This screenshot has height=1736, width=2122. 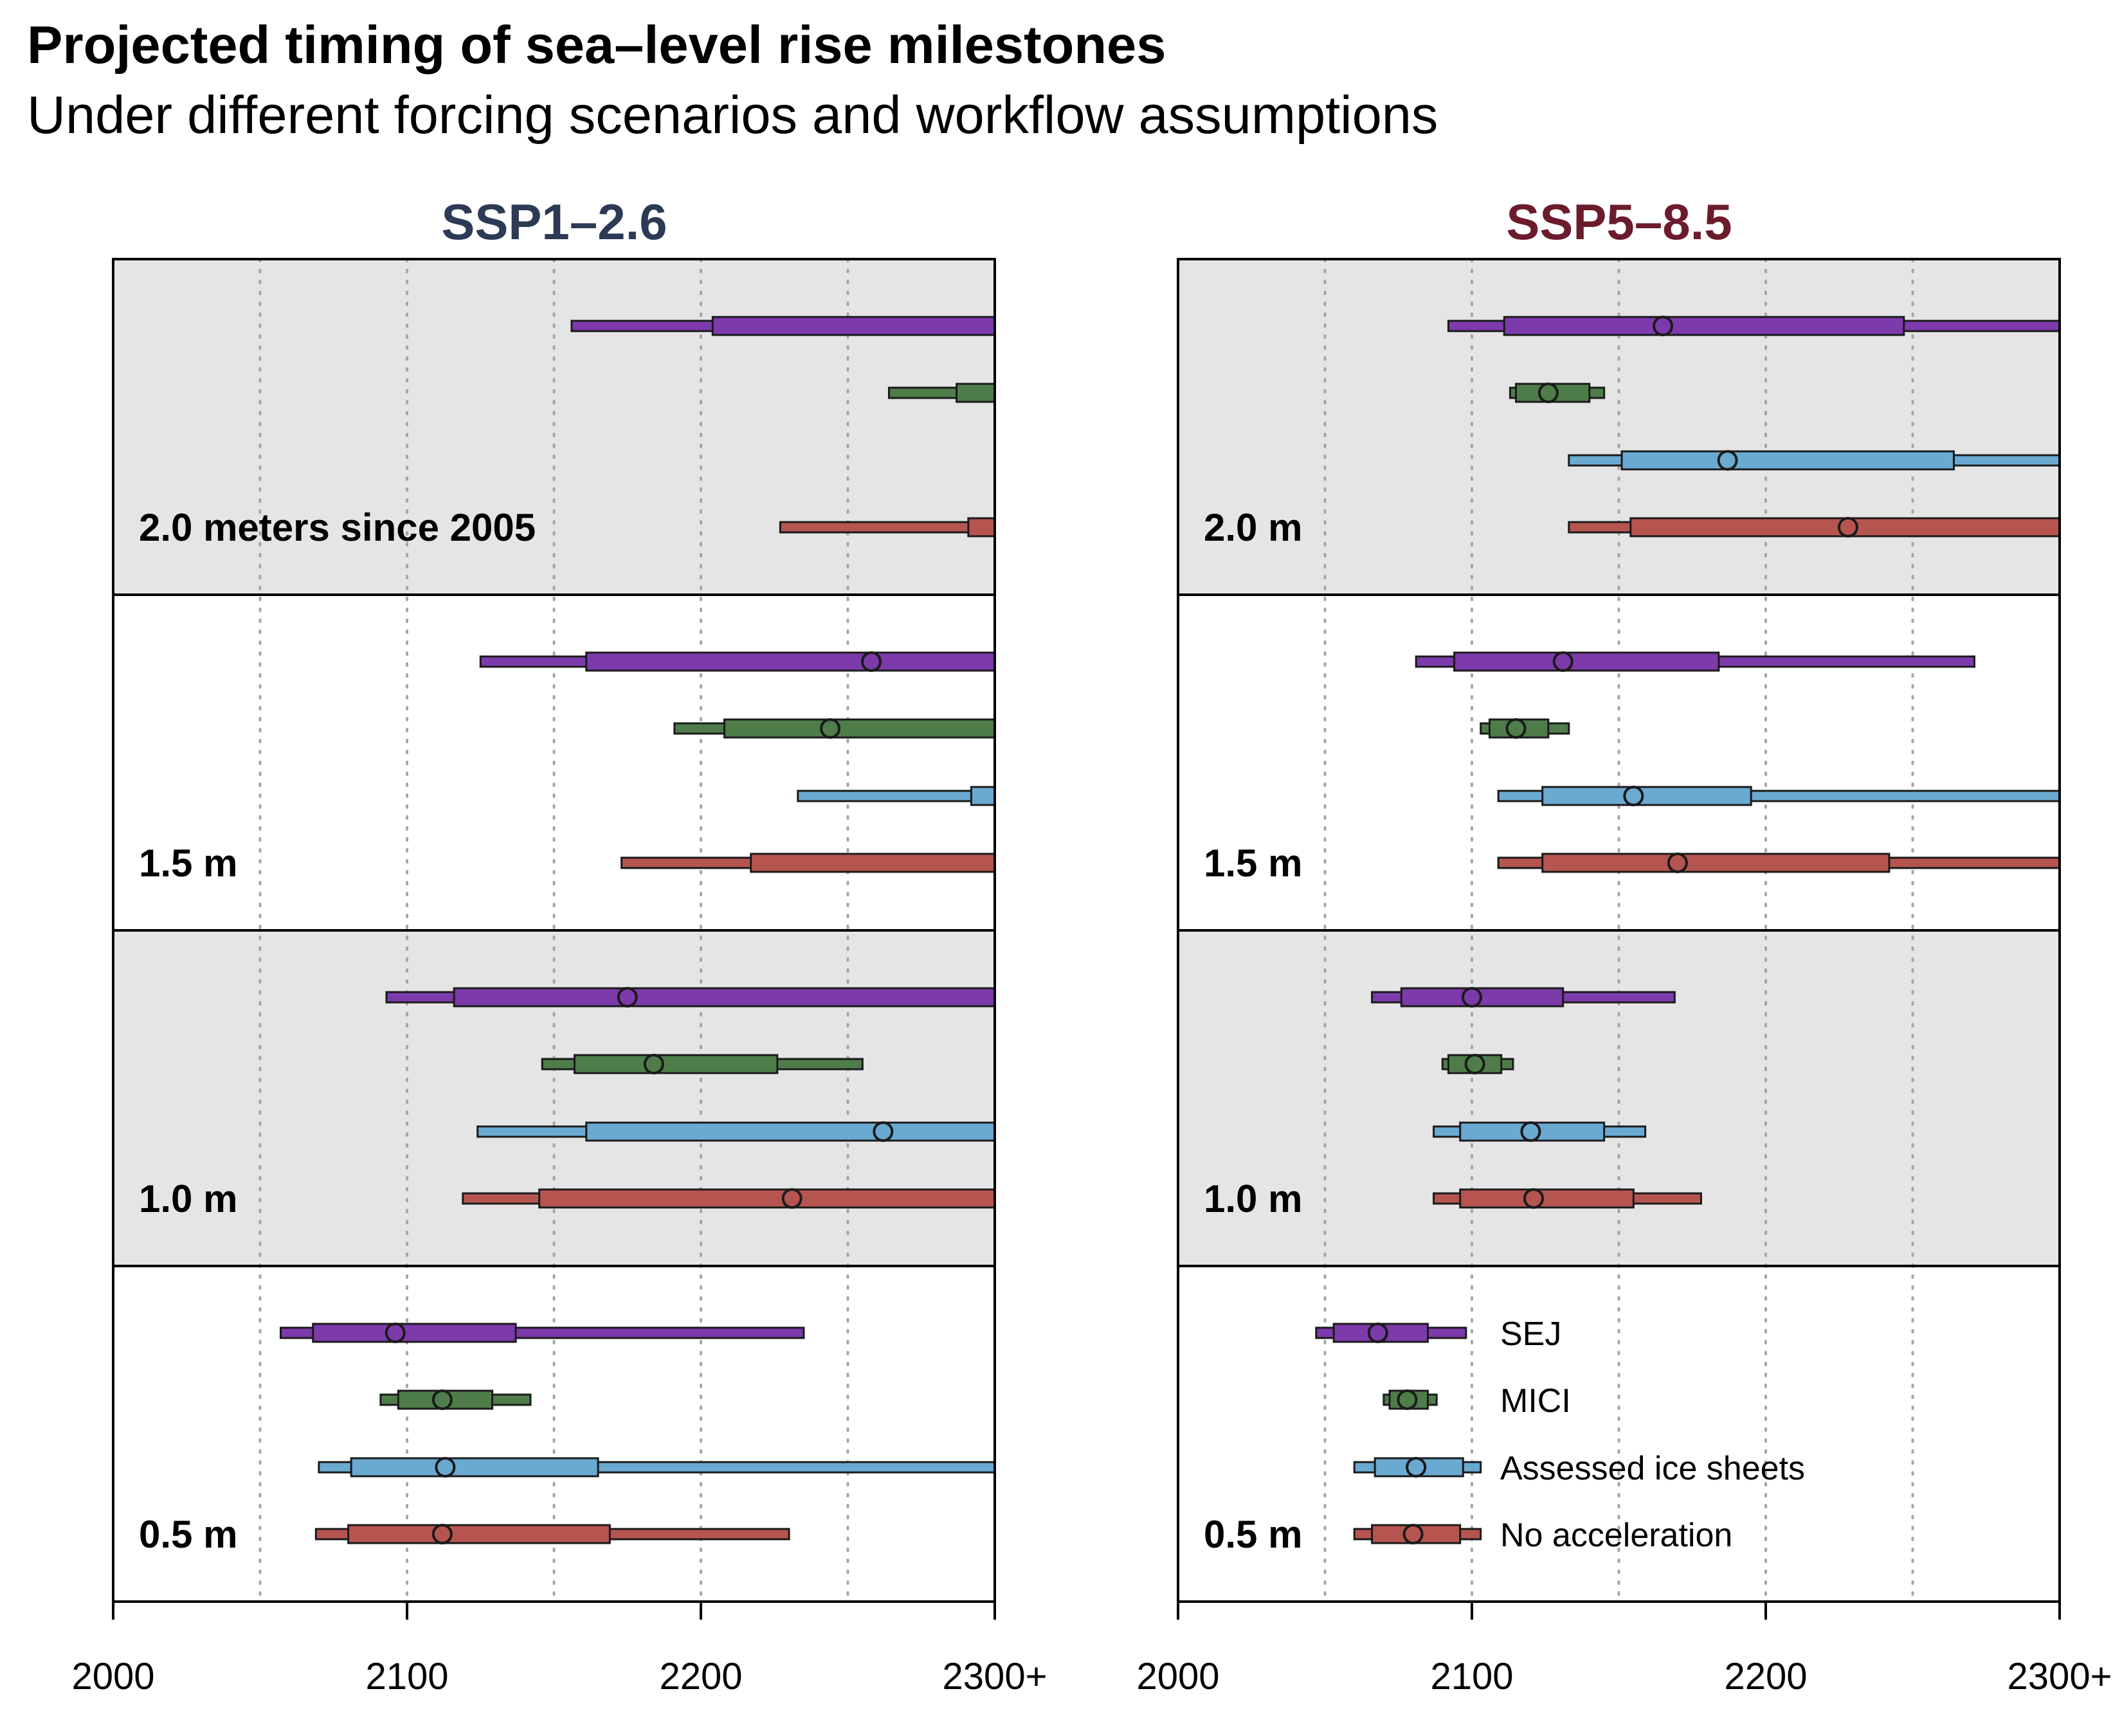 What do you see at coordinates (1728, 460) in the screenshot?
I see `ssp5-8-5-2-0-m-assessed-ice-sheets-median-dot` at bounding box center [1728, 460].